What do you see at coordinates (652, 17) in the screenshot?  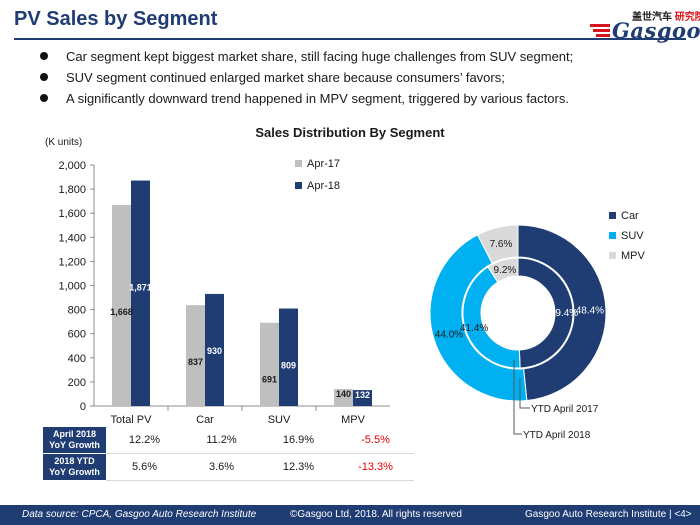 I see `logo-cn-name: 盖世汽车` at bounding box center [652, 17].